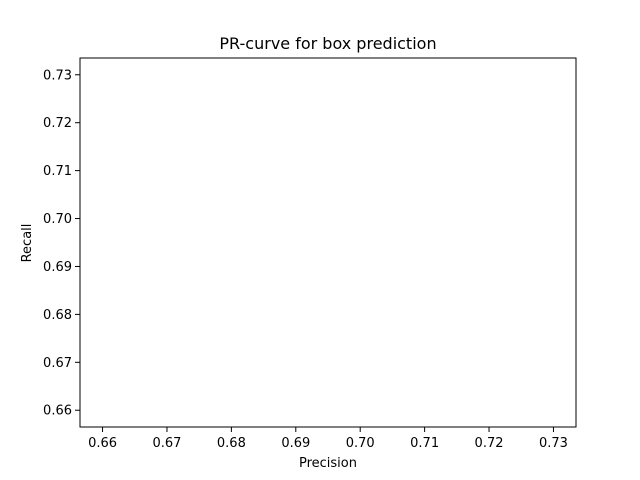 This screenshot has width=640, height=480. What do you see at coordinates (295, 443) in the screenshot?
I see `x-tick-label: 0.69` at bounding box center [295, 443].